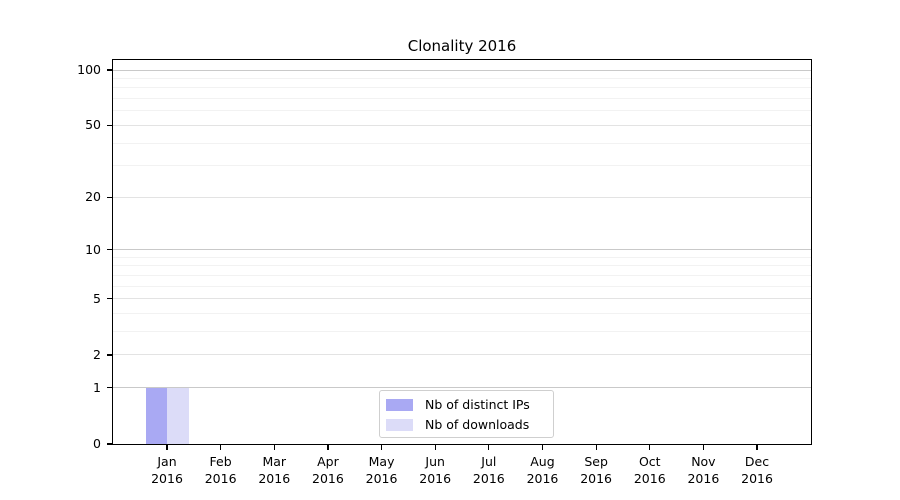 The height and width of the screenshot is (500, 900). Describe the element at coordinates (178, 415) in the screenshot. I see `bar-nb-of-downloads` at that location.